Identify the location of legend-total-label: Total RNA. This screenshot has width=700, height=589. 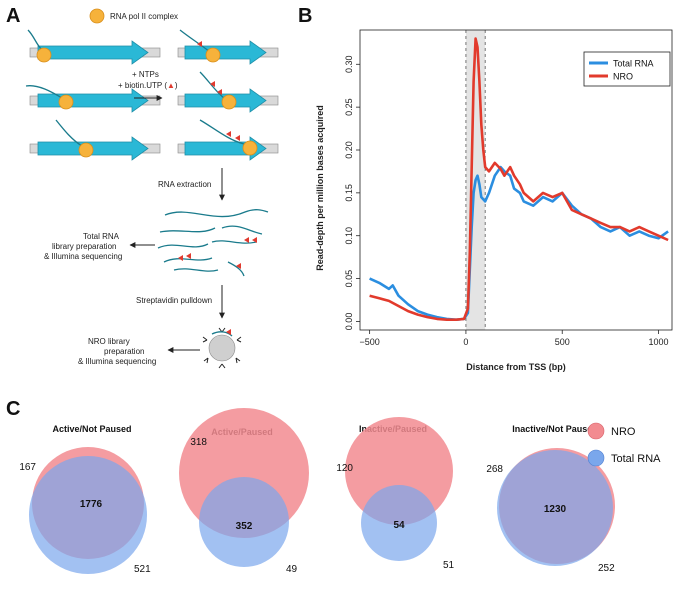
(636, 459).